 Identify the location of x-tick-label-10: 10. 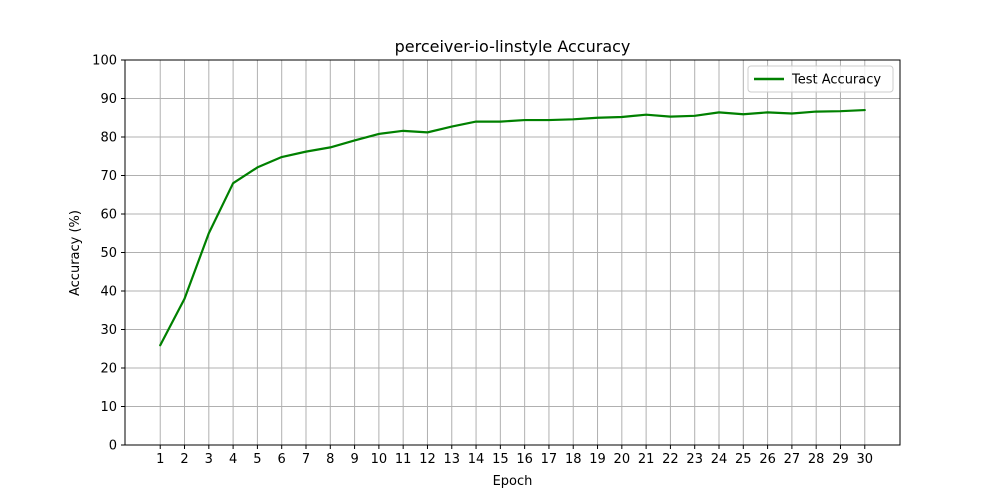
(379, 459).